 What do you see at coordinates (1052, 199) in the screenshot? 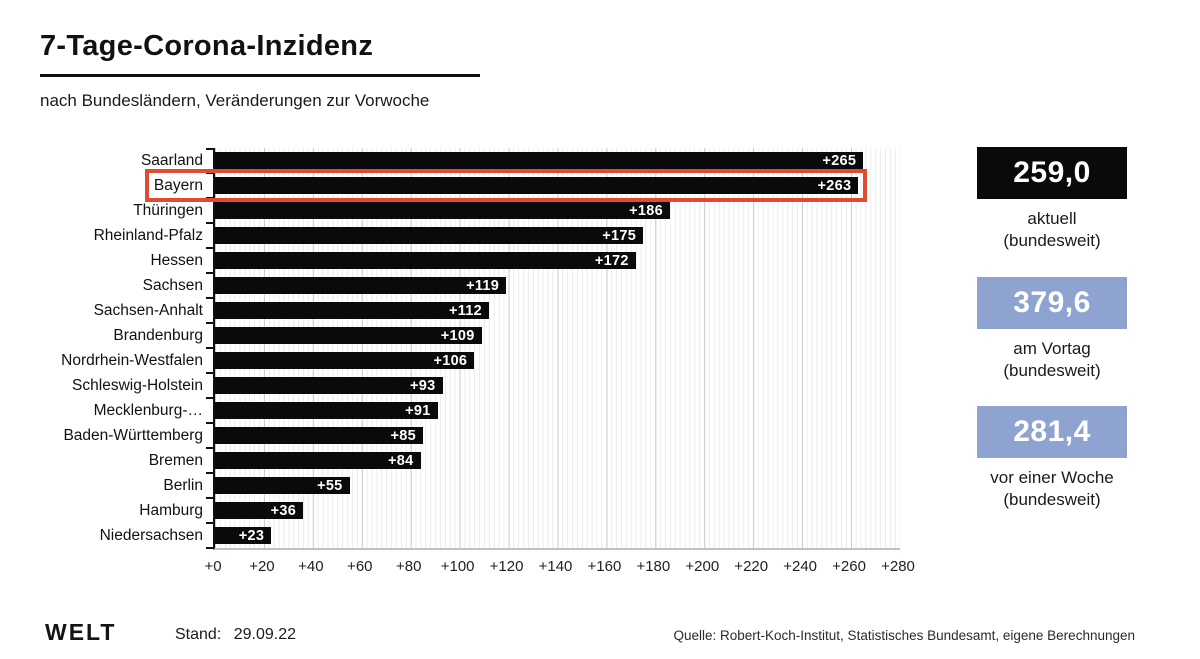
I see `stat-current: 259,0 aktuell (bundesweit)` at bounding box center [1052, 199].